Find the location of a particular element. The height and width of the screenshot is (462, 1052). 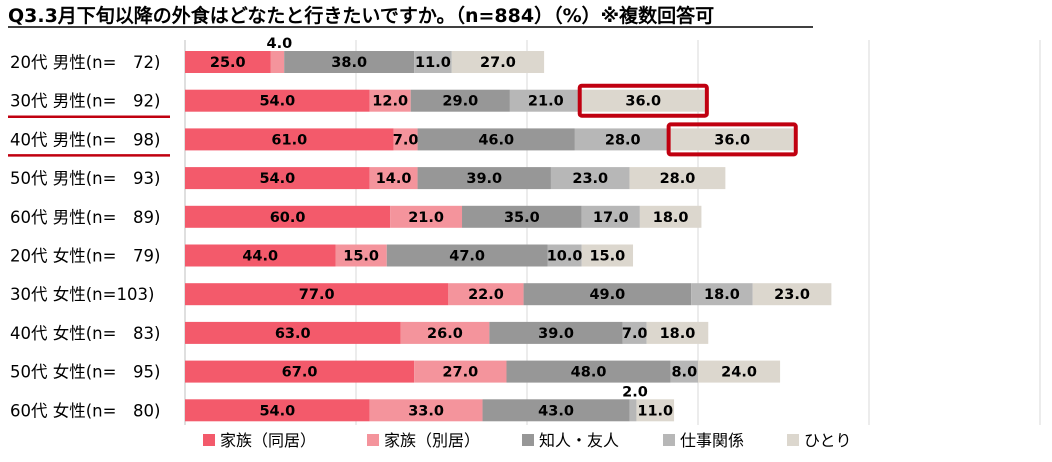

data-label: 43.0 is located at coordinates (556, 411).